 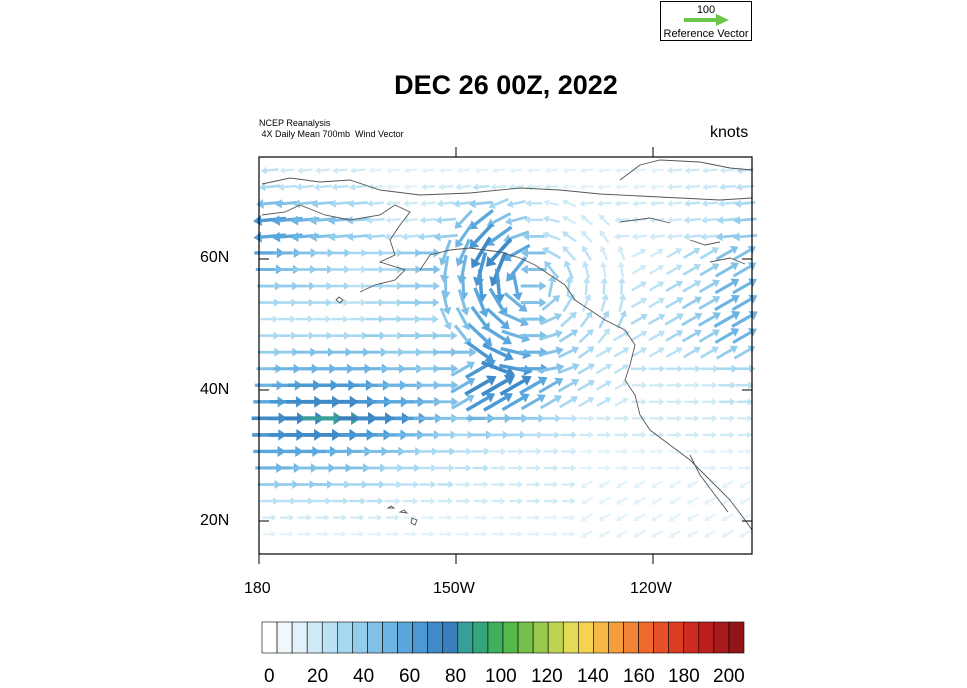 I want to click on colorbar-tick-60: 60, so click(x=409, y=677).